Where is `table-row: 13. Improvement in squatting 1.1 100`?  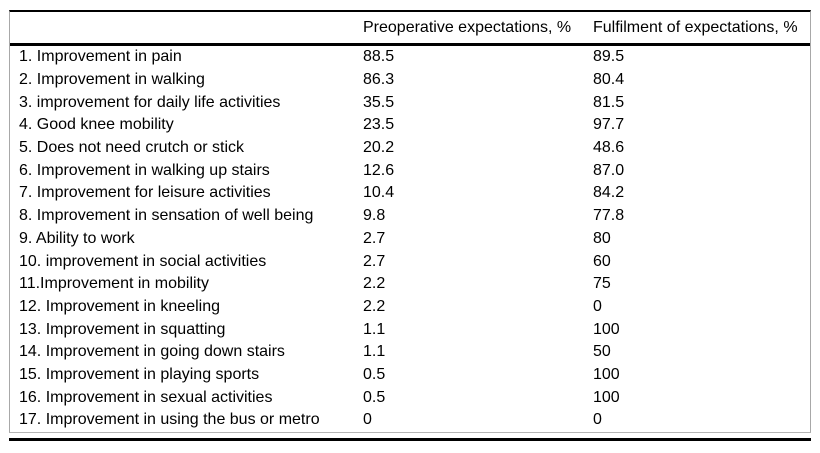
table-row: 13. Improvement in squatting 1.1 100 is located at coordinates (410, 329).